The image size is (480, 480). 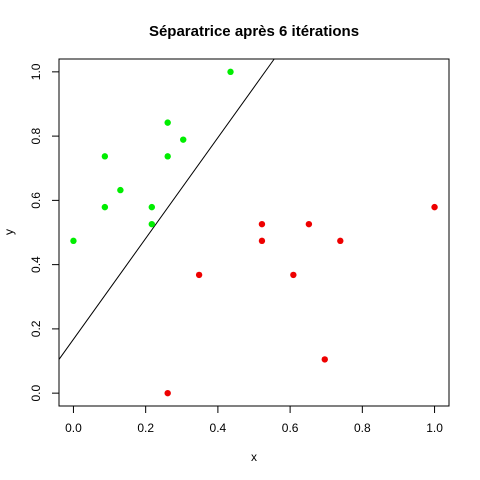 I want to click on chart-title: Séparatrice après 6 itérations, so click(x=254, y=31).